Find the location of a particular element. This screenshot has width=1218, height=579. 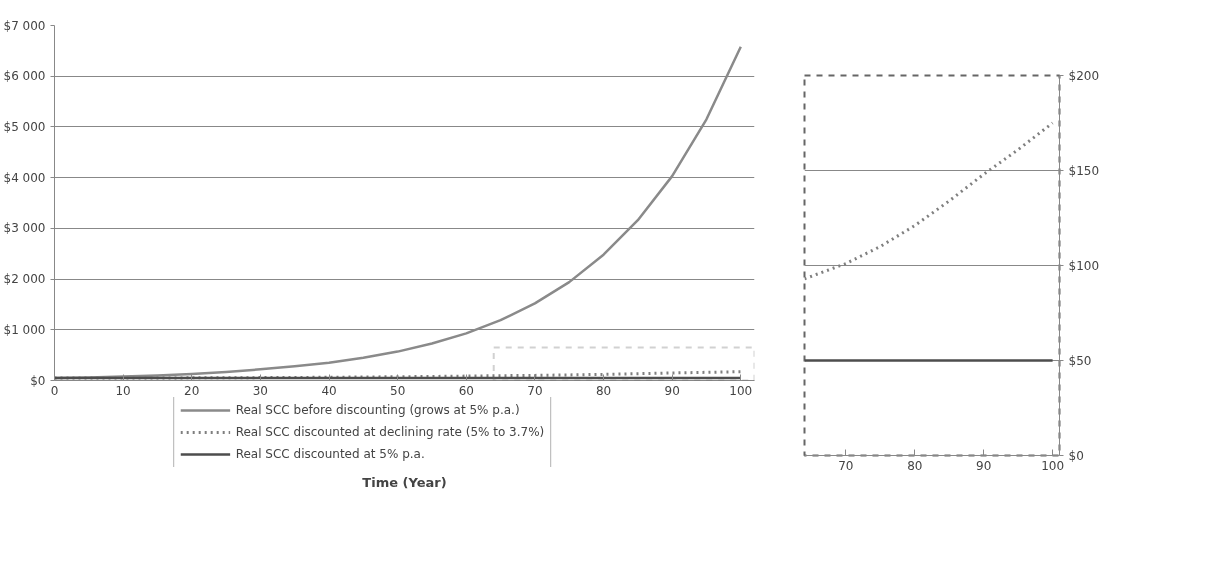

x-tick-label: 50 is located at coordinates (398, 390).